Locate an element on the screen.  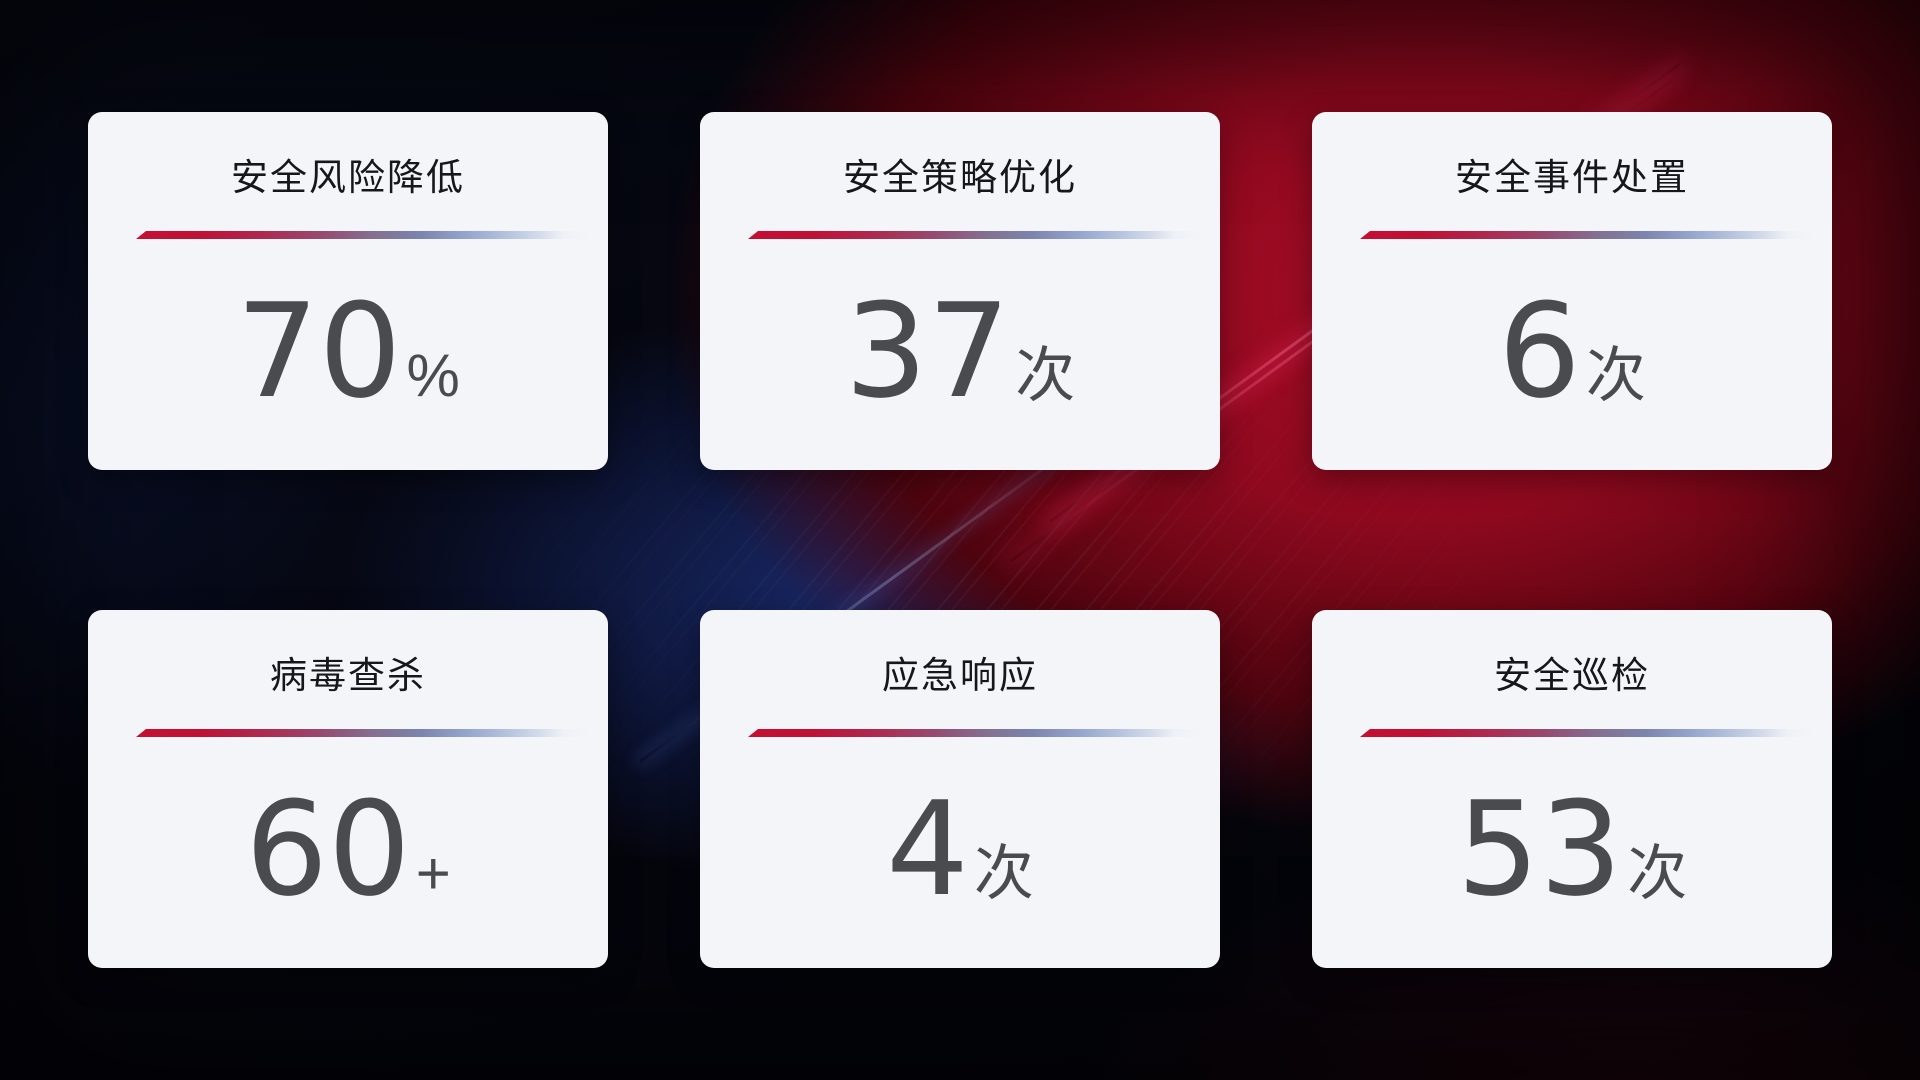
stat-card-virus-scan: 病毒查杀 60 + is located at coordinates (348, 789).